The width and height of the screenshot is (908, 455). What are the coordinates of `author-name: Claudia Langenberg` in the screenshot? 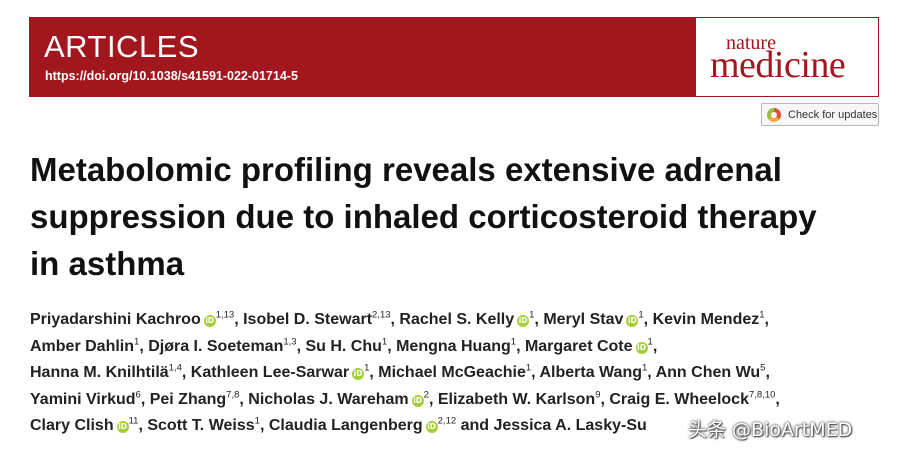 It's located at (345, 425).